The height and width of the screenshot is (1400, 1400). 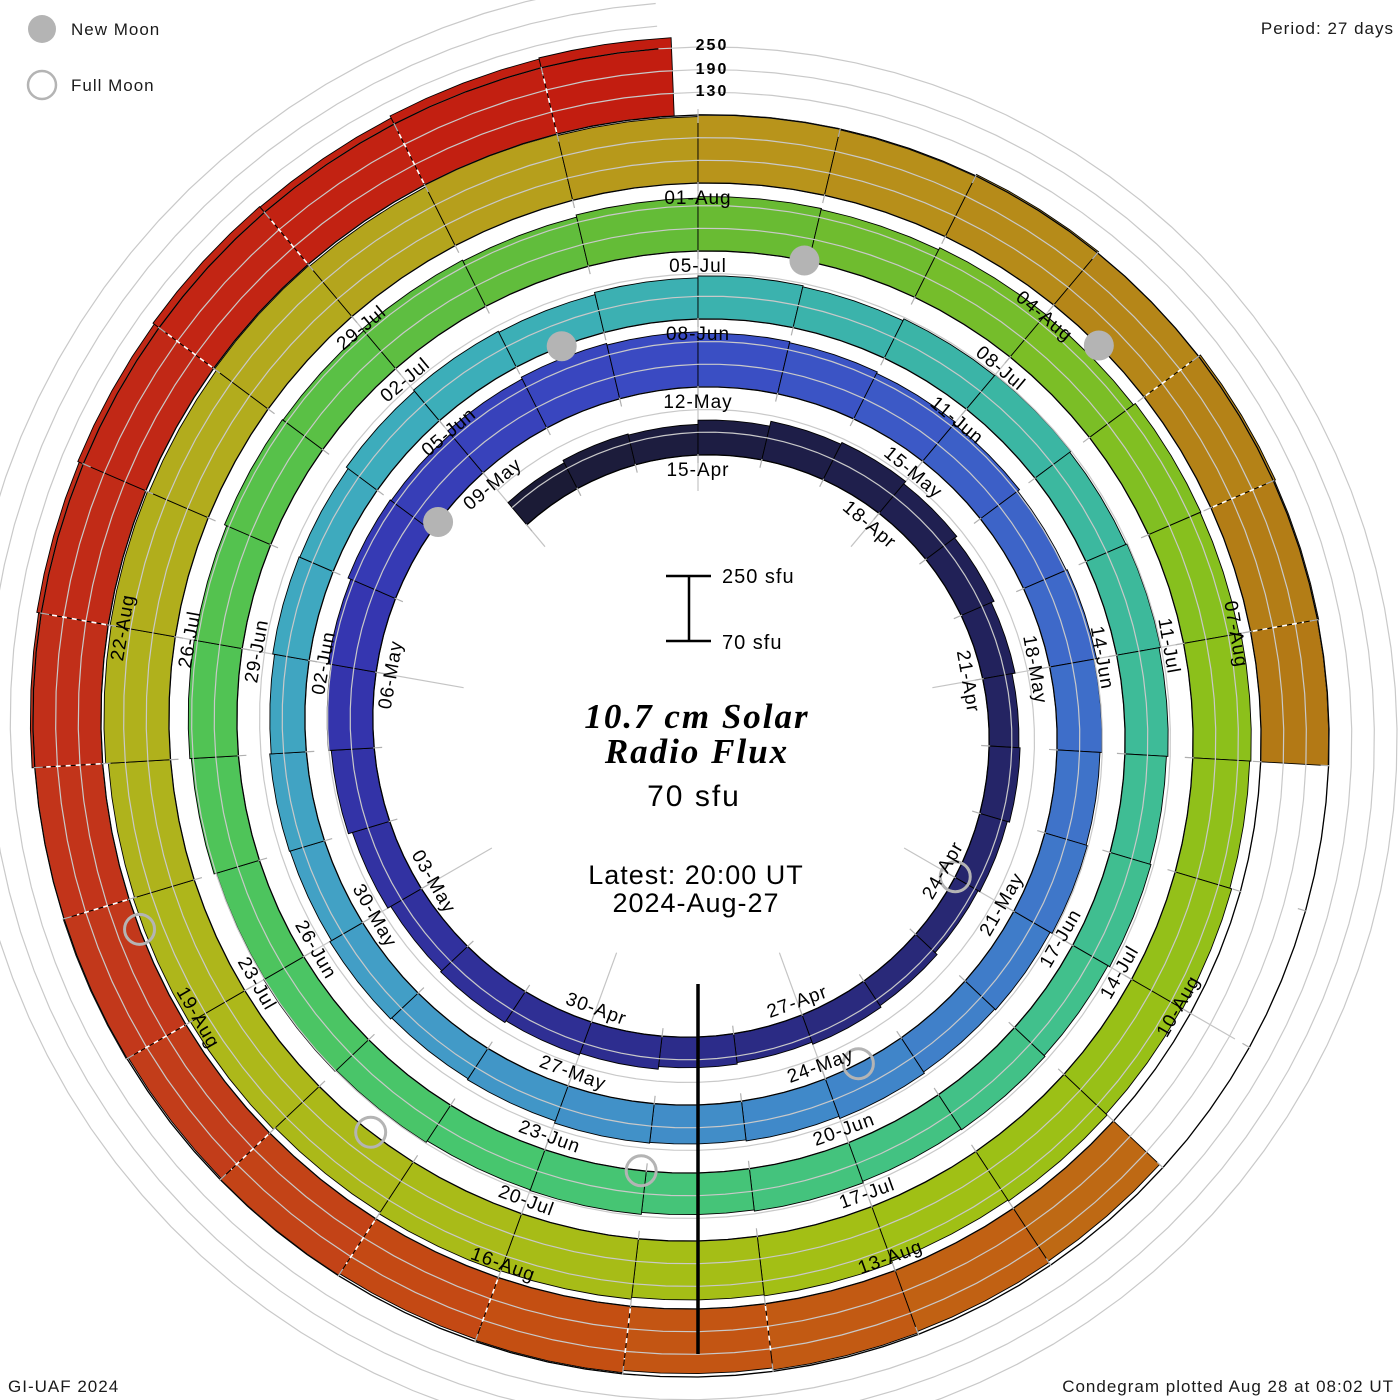 What do you see at coordinates (42, 85) in the screenshot?
I see `full-moon-icon` at bounding box center [42, 85].